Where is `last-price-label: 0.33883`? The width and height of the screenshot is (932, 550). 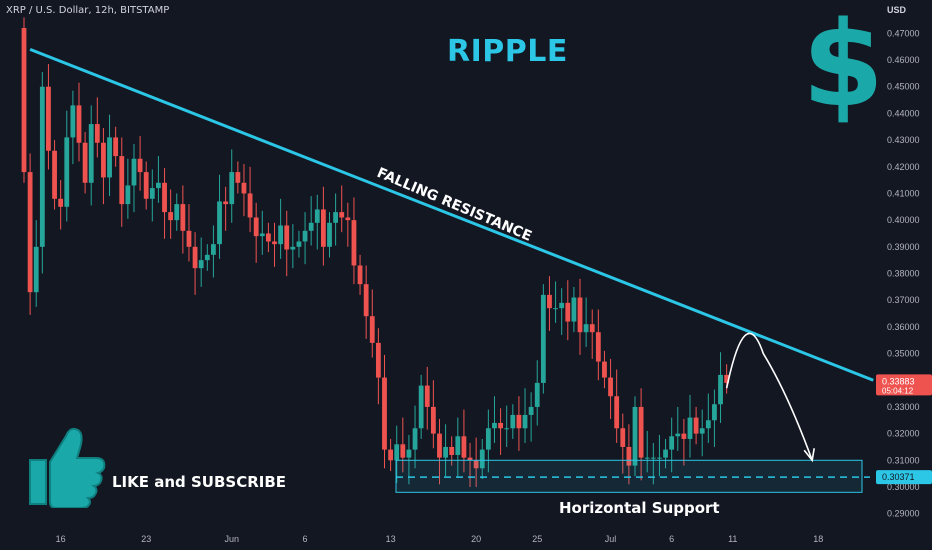
last-price-label: 0.33883 is located at coordinates (898, 381).